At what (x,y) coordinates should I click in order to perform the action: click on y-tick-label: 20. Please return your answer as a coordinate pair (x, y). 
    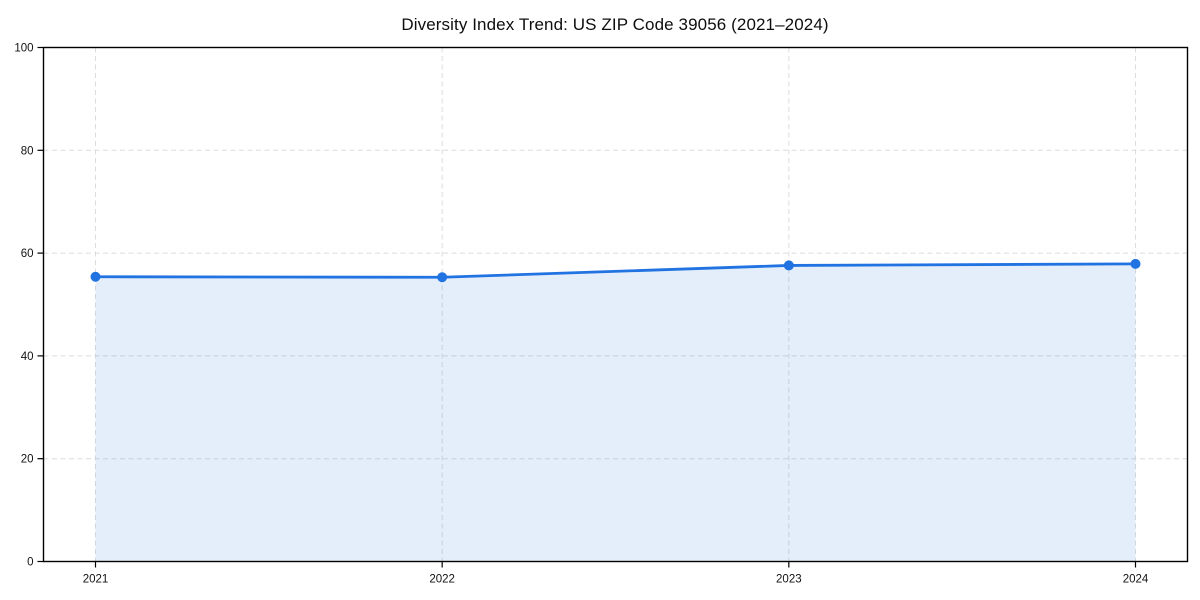
    Looking at the image, I should click on (27, 460).